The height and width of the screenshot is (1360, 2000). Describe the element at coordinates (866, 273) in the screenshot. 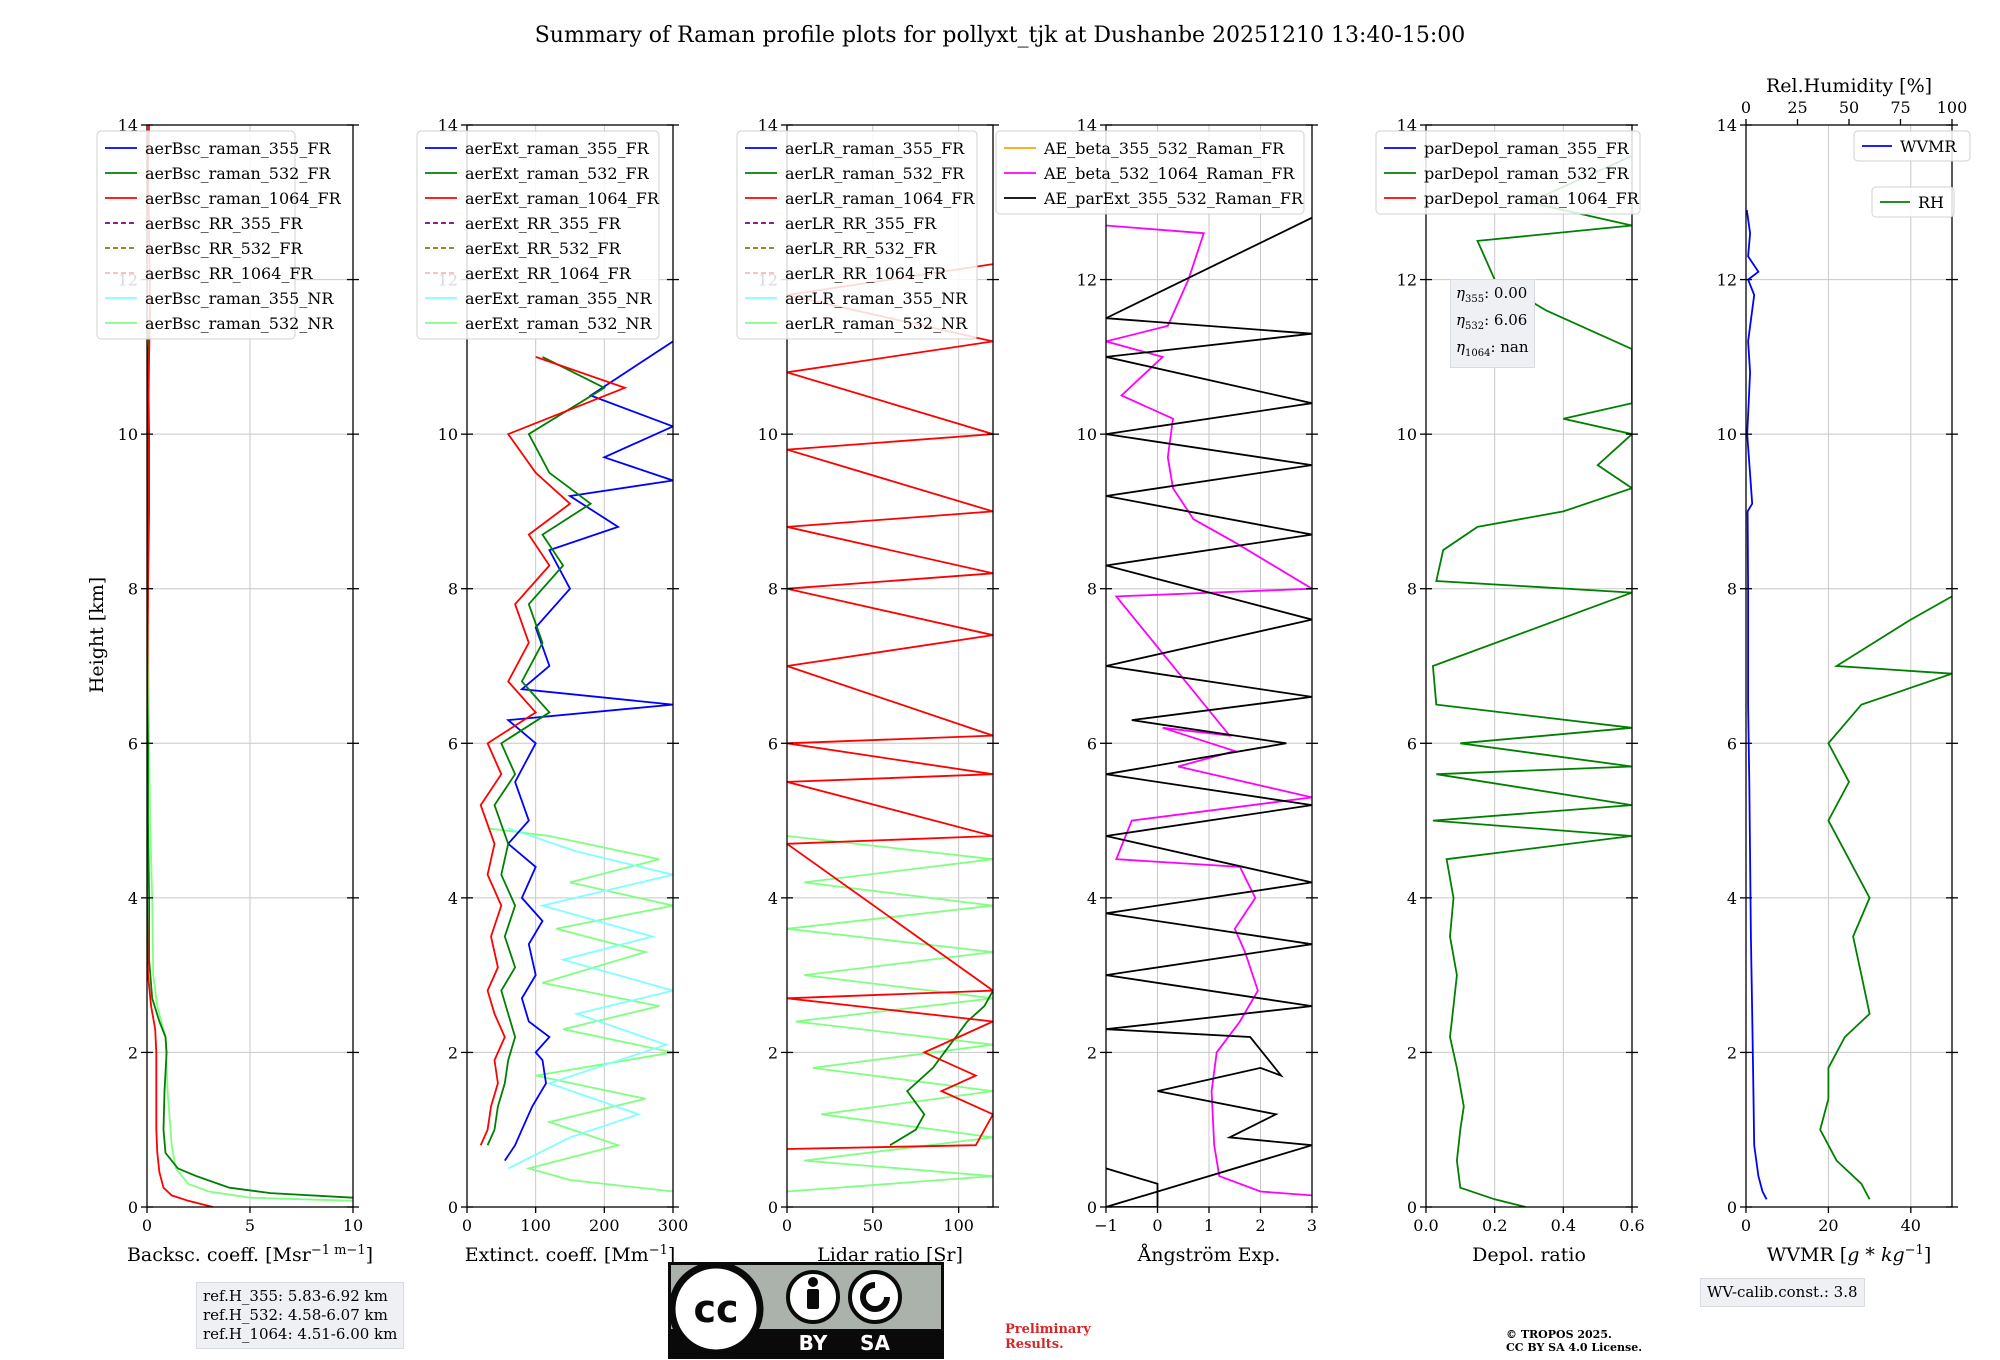

I see `legend-label-aerLR_RR_1064_FR: aerLR_RR_1064_FR` at that location.